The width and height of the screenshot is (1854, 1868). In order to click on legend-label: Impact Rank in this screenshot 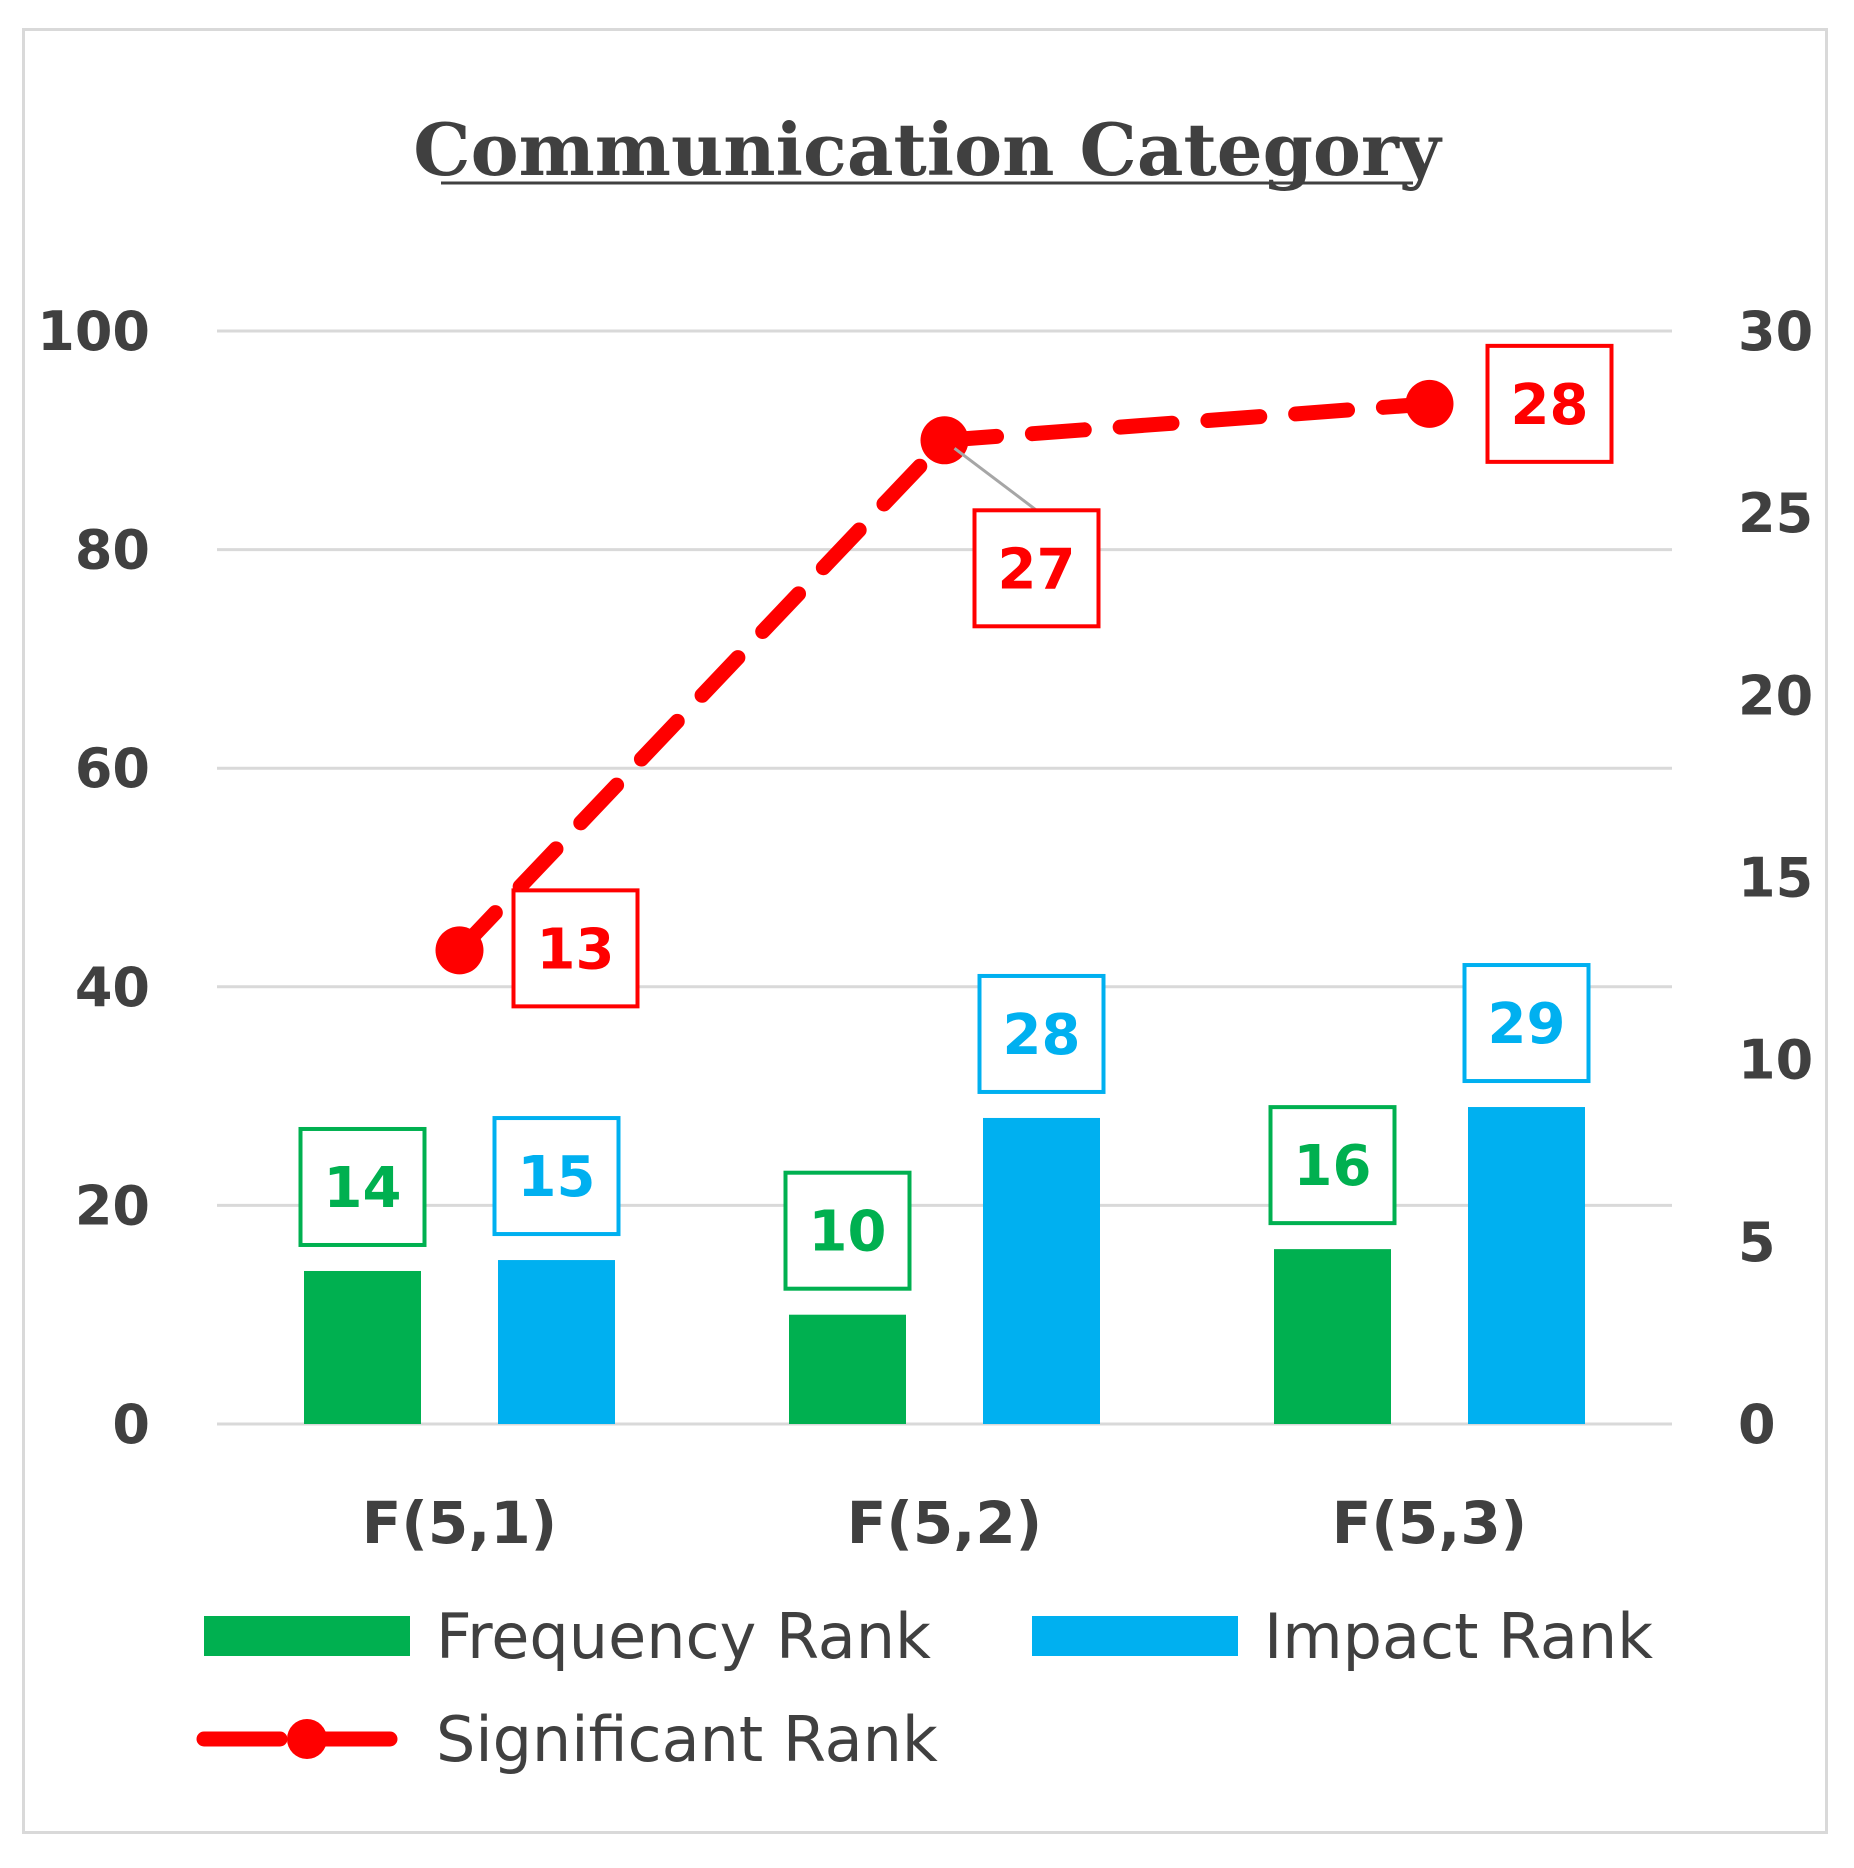, I will do `click(1458, 1636)`.